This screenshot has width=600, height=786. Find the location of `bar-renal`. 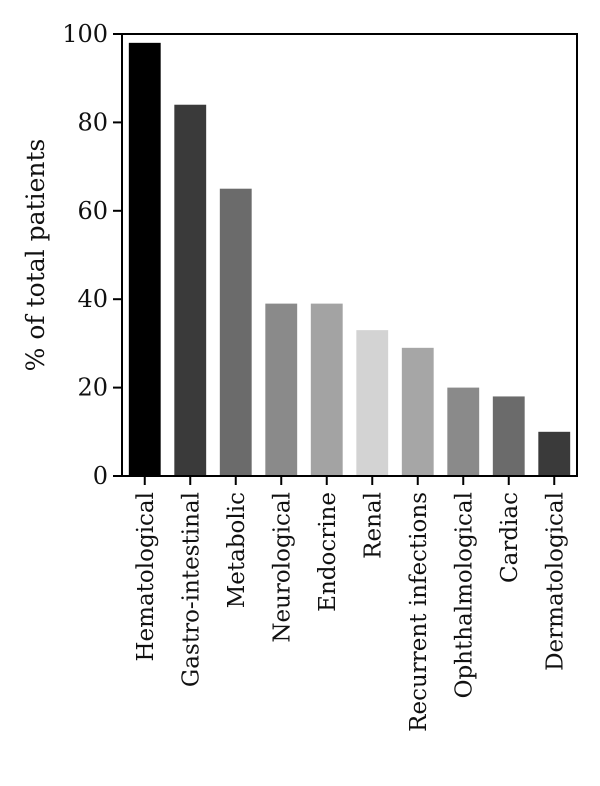

bar-renal is located at coordinates (372, 403).